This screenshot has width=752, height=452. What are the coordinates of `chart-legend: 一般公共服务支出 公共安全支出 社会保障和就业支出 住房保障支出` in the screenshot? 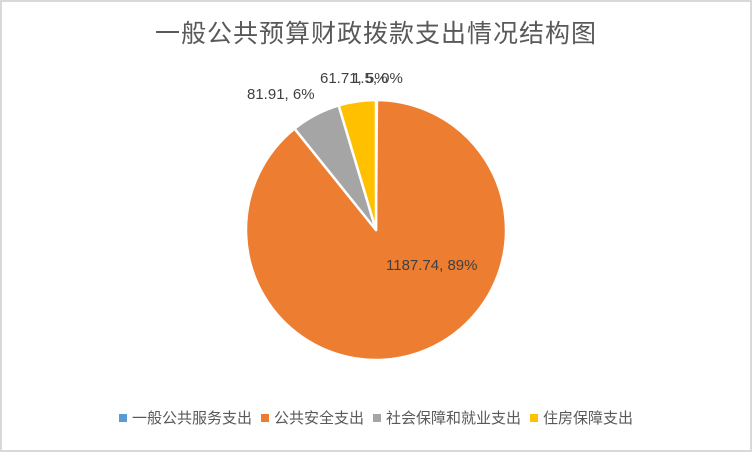 It's located at (376, 417).